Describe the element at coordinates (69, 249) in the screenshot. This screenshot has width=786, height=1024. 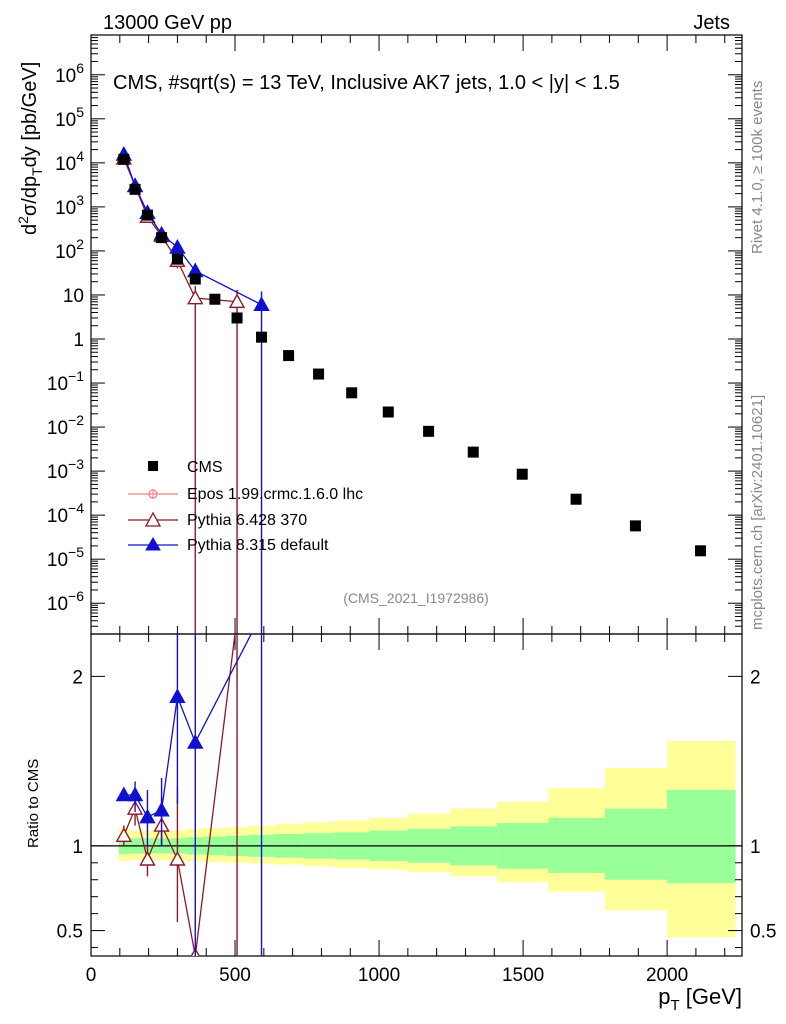
I see `main-y-tick-label: 10²` at that location.